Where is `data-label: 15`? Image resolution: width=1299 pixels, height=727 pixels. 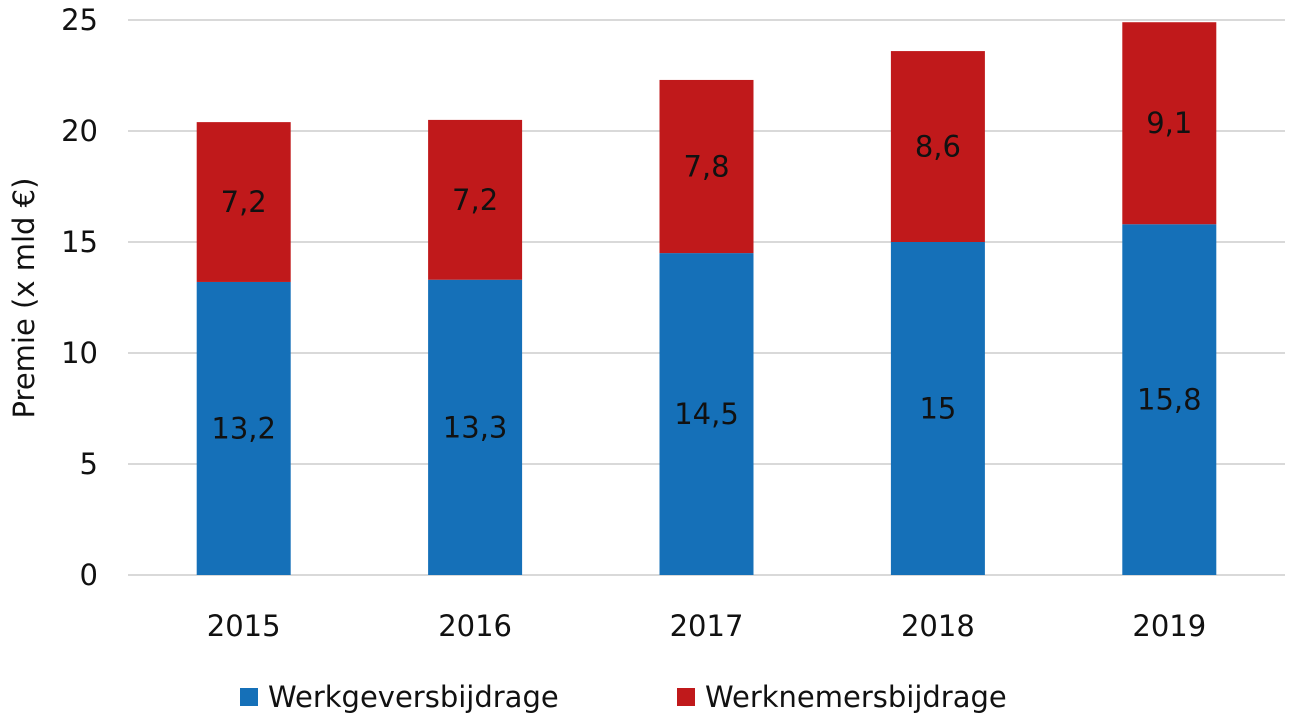
data-label: 15 is located at coordinates (937, 409).